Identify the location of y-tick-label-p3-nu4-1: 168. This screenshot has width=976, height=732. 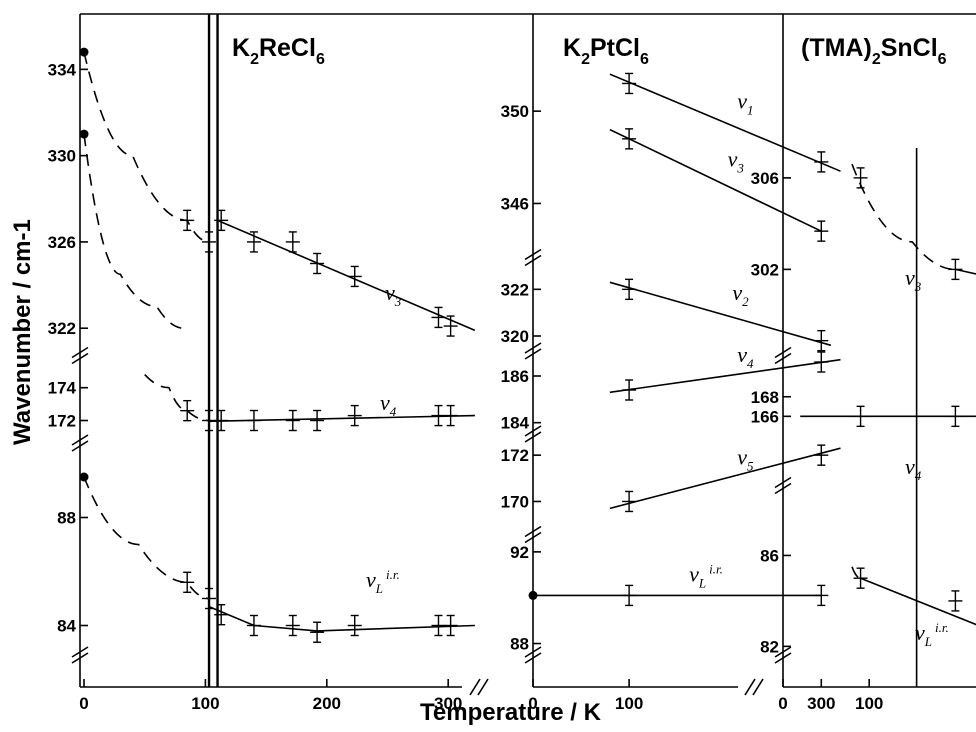
(765, 397).